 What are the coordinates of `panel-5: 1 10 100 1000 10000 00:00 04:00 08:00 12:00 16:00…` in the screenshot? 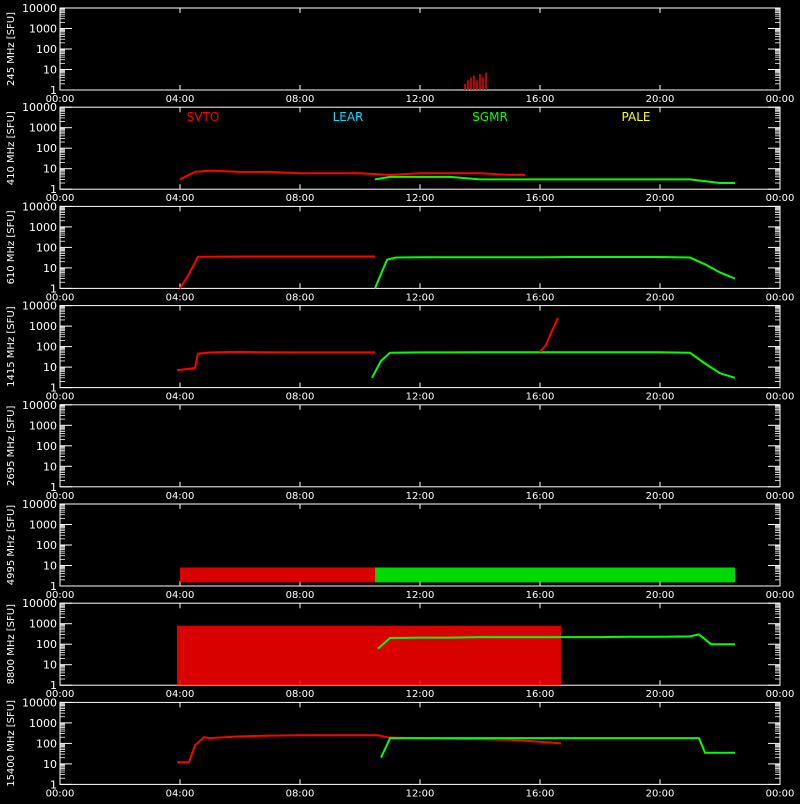 It's located at (400, 549).